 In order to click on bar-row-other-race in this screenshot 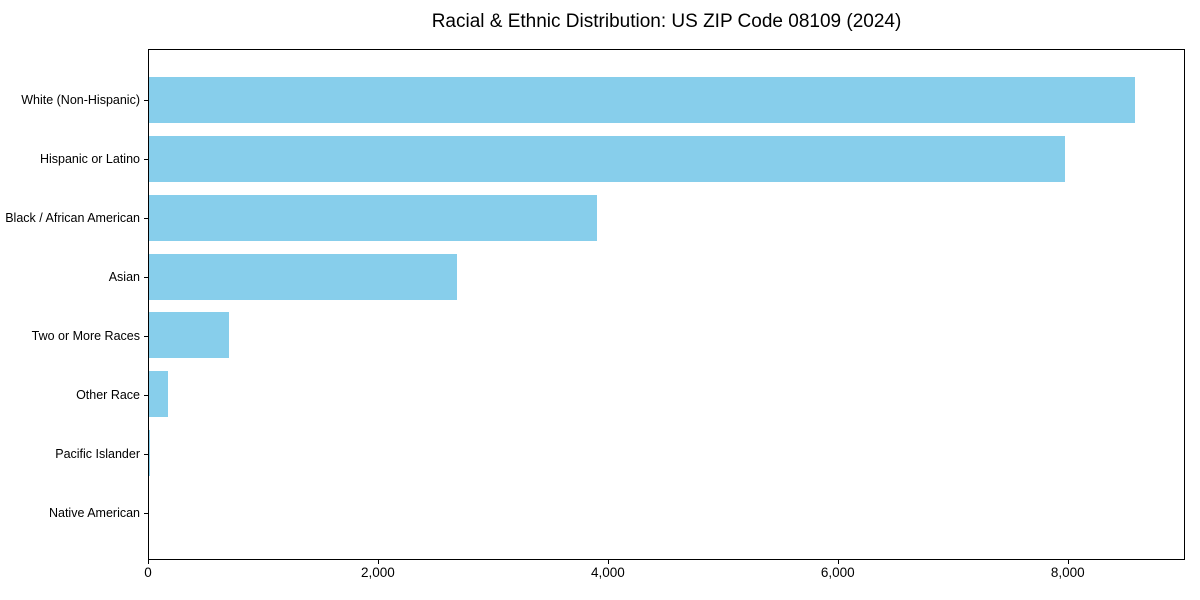, I will do `click(666, 394)`.